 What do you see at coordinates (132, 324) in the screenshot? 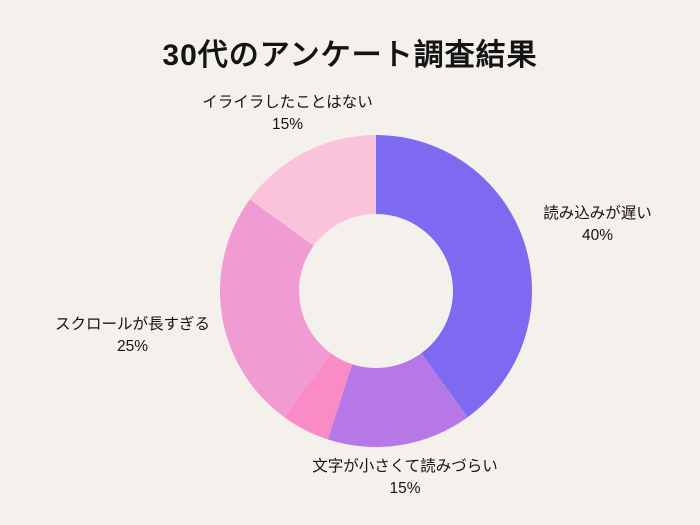
I see `segment-label-text: スクロールが長すぎる` at bounding box center [132, 324].